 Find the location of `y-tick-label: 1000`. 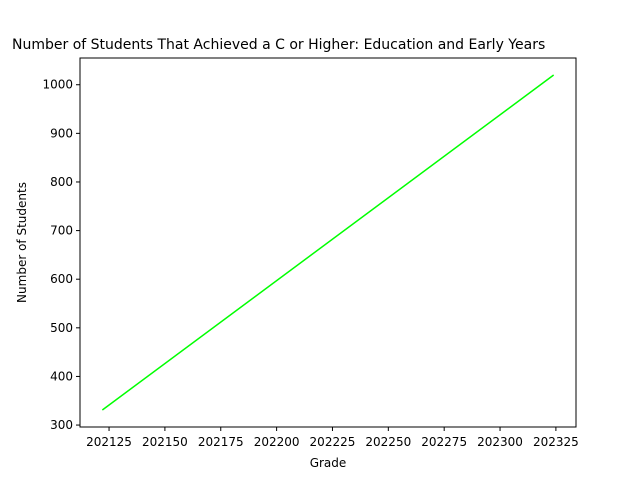

y-tick-label: 1000 is located at coordinates (57, 85).